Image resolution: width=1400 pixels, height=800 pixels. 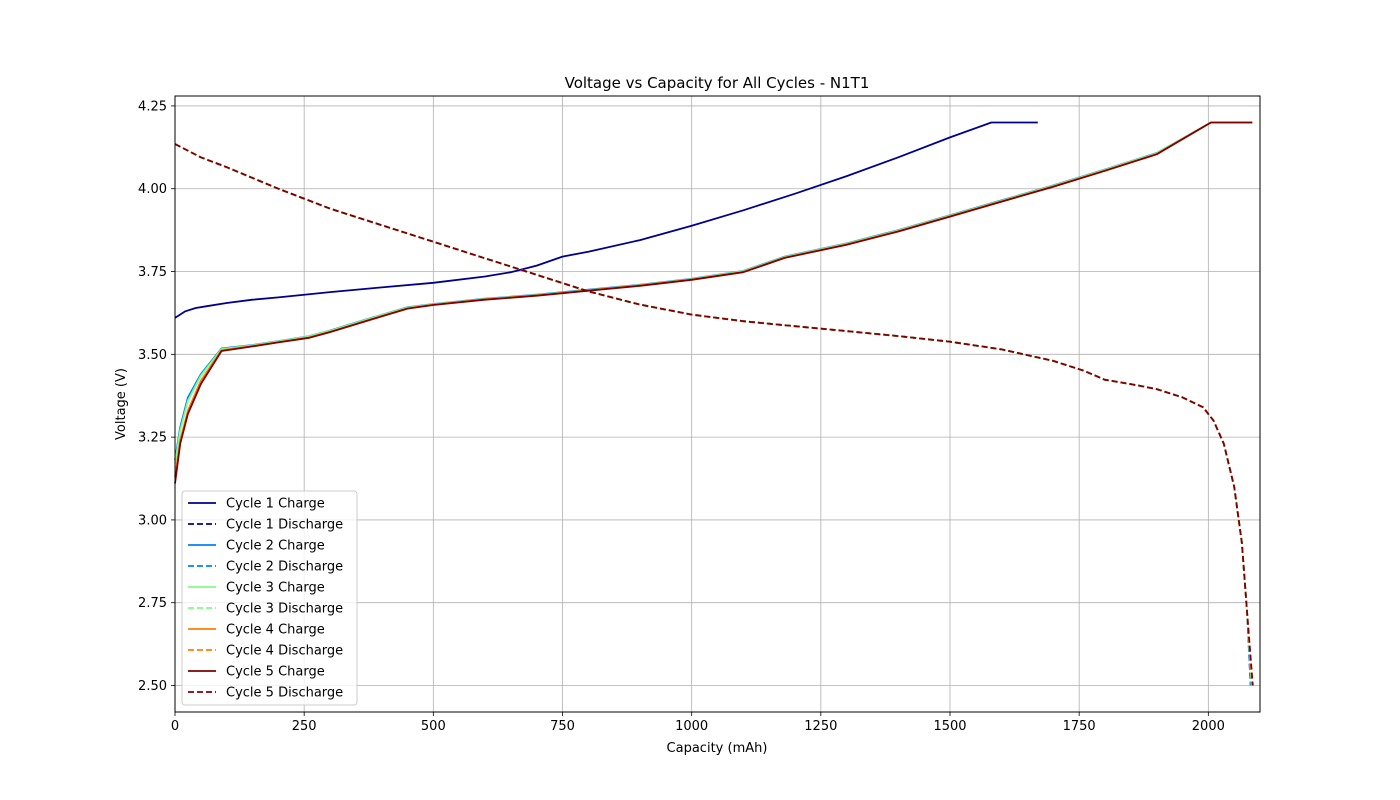 I want to click on legend-label: Cycle 3 Discharge, so click(x=284, y=609).